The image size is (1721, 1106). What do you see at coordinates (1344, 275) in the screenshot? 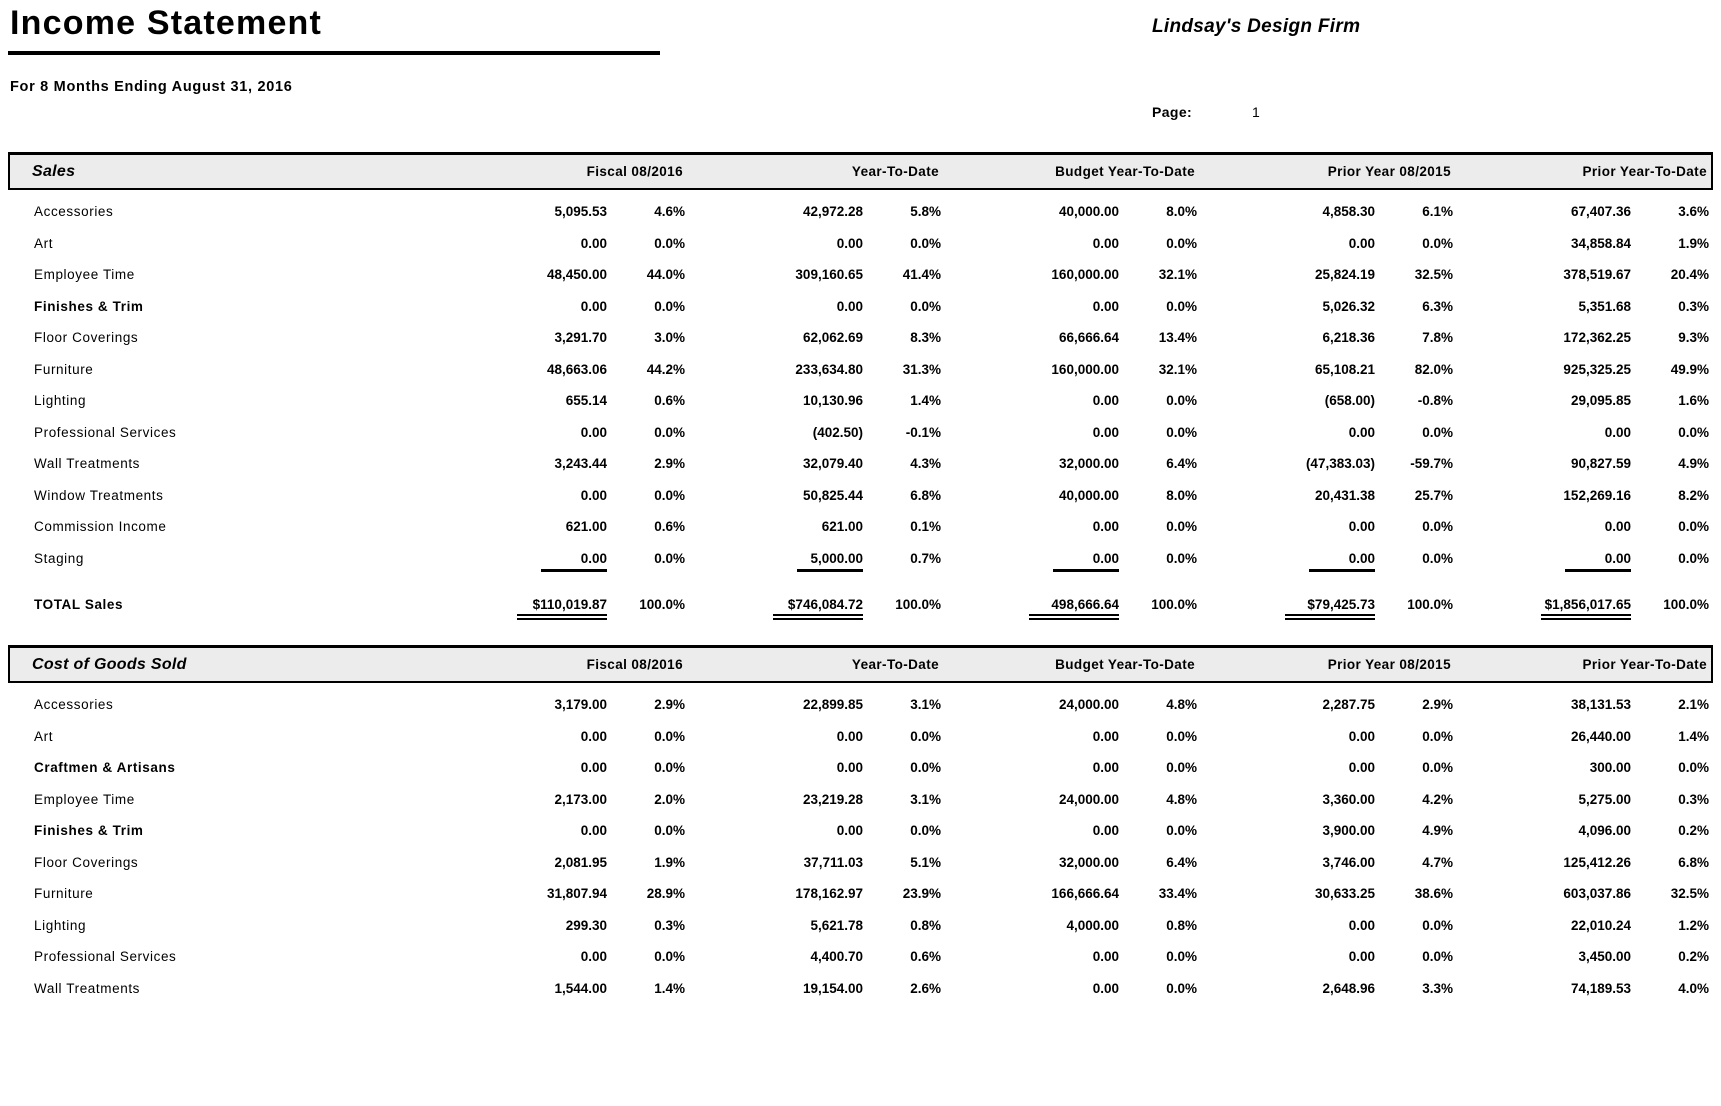
I see `amount-cell: 25,824.19` at bounding box center [1344, 275].